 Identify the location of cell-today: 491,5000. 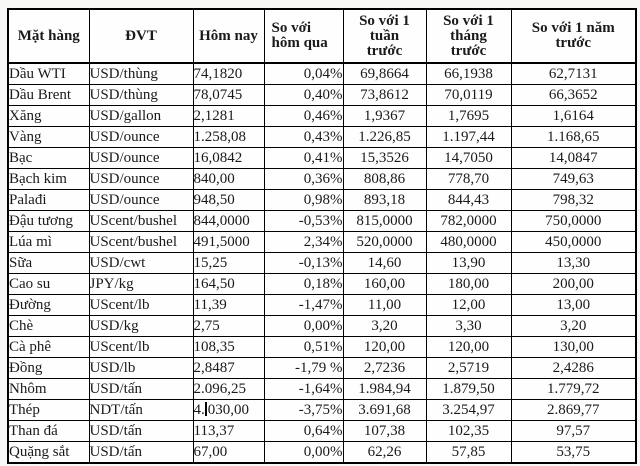
(228, 242).